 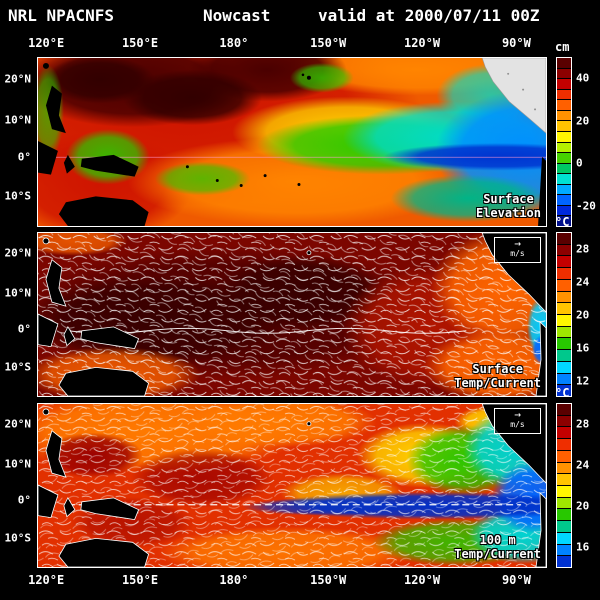 What do you see at coordinates (583, 78) in the screenshot?
I see `colorbar-tick-label: 40` at bounding box center [583, 78].